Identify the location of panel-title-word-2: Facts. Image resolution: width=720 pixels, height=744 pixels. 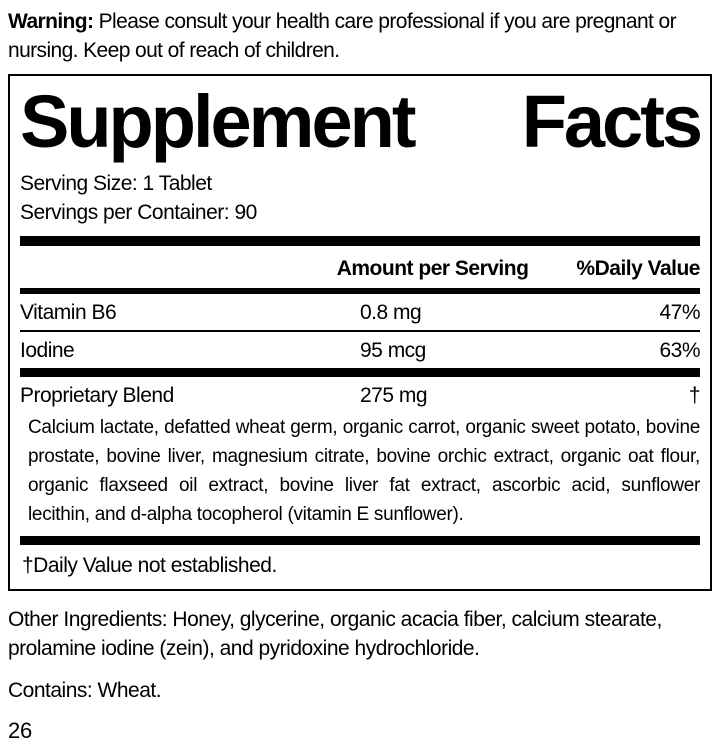
(612, 121).